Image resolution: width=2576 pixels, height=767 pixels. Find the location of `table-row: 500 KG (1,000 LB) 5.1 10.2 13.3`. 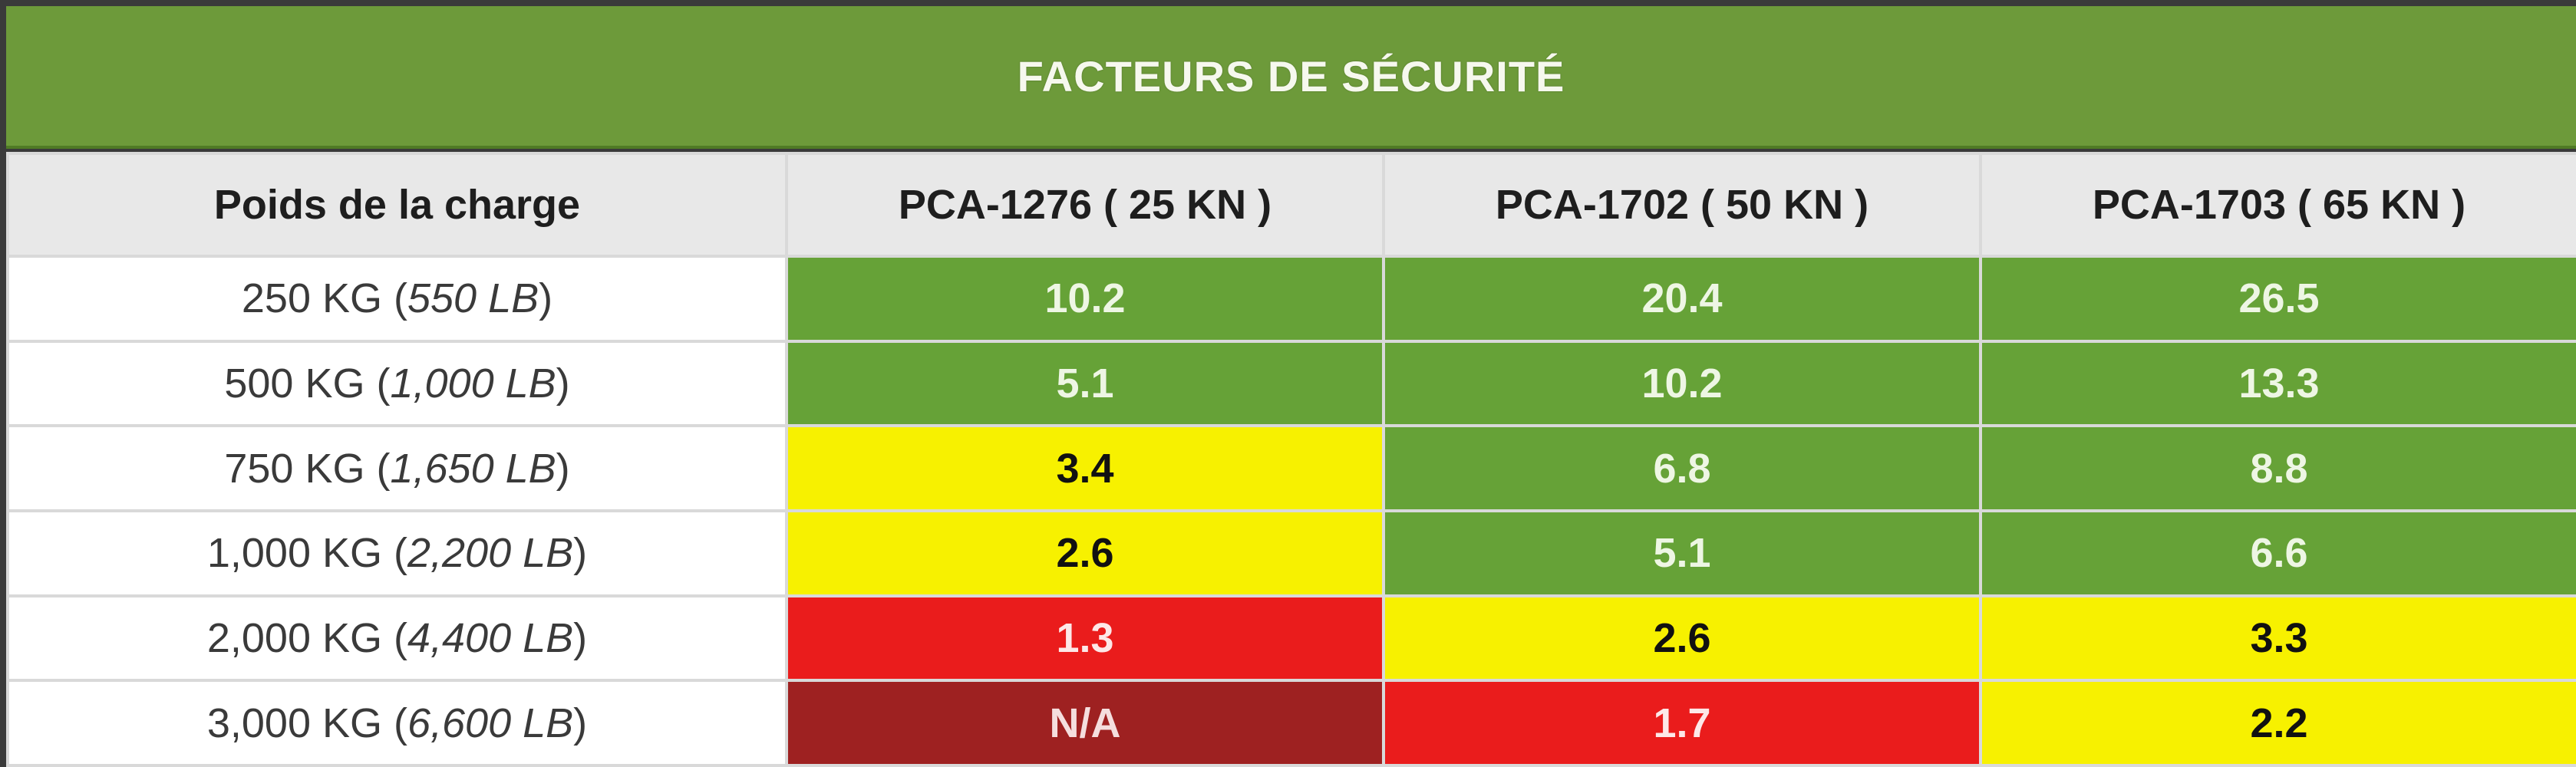

table-row: 500 KG (1,000 LB) 5.1 10.2 13.3 is located at coordinates (1291, 383).